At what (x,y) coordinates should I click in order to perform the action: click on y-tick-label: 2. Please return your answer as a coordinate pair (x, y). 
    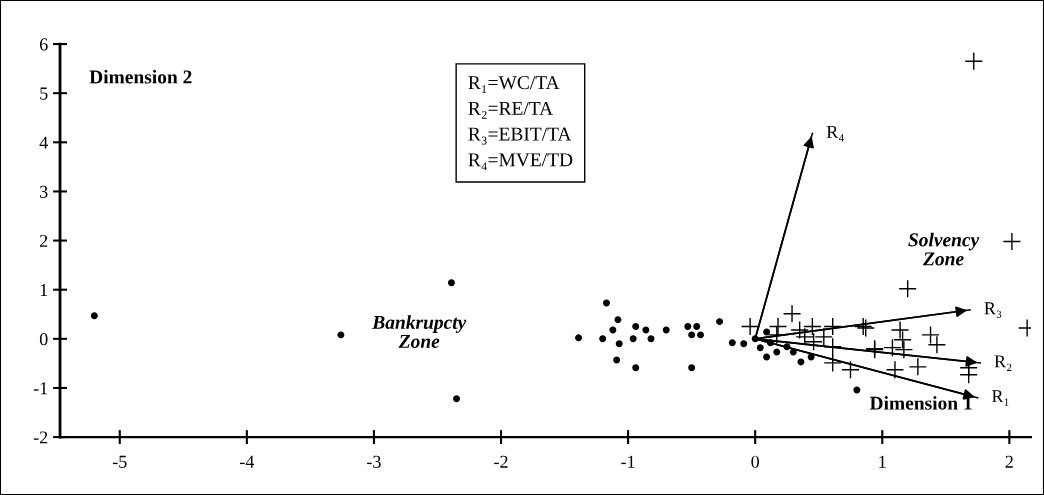
    Looking at the image, I should click on (43, 240).